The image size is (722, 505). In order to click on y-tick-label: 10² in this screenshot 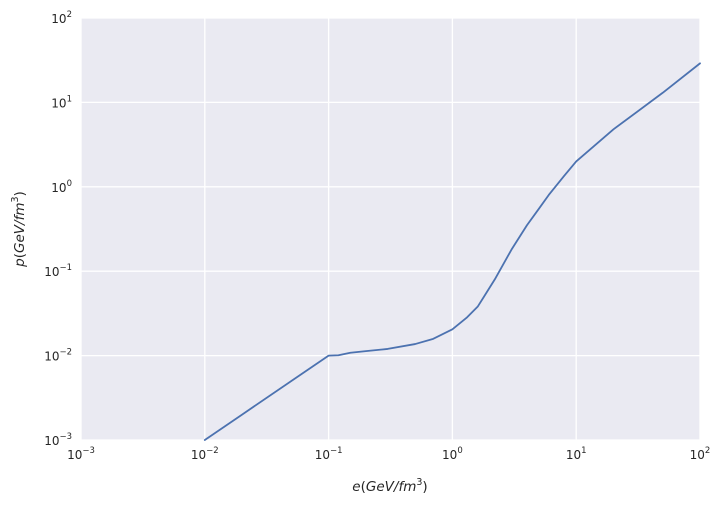, I will do `click(61, 18)`.